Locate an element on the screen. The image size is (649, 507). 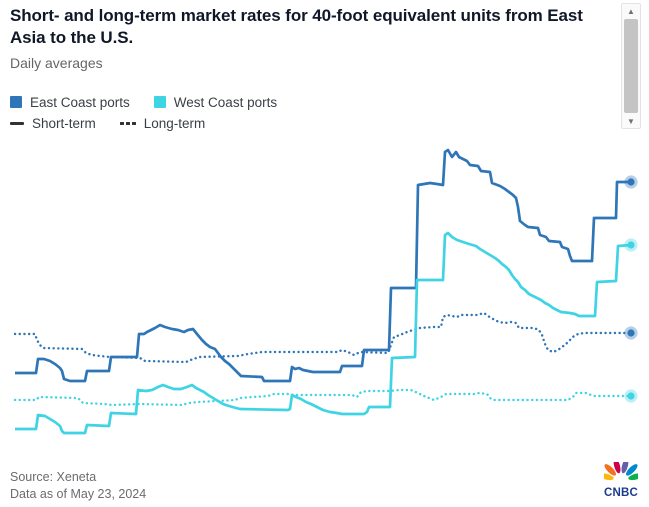
as-of-label: Data as of May 23, 2024 is located at coordinates (78, 494).